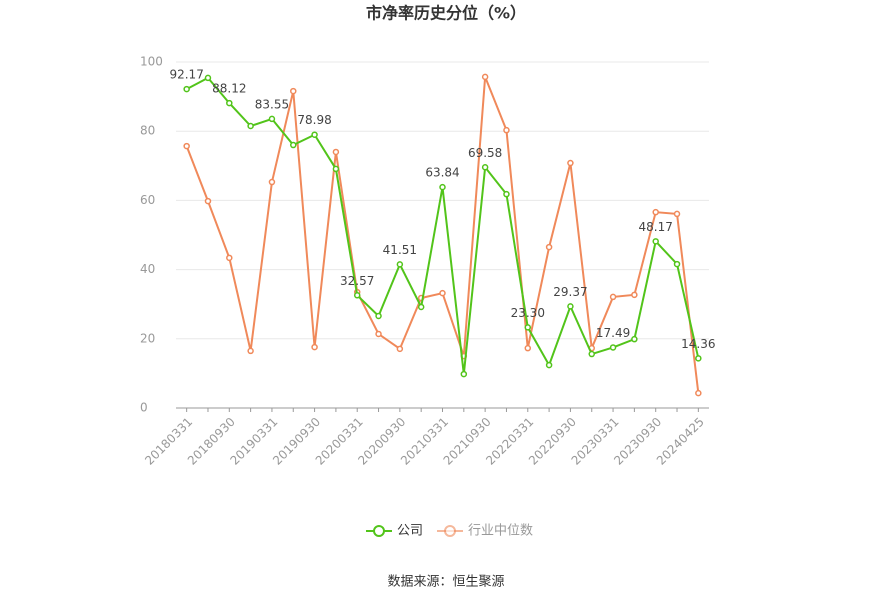  What do you see at coordinates (147, 200) in the screenshot?
I see `y-tick-label: 60` at bounding box center [147, 200].